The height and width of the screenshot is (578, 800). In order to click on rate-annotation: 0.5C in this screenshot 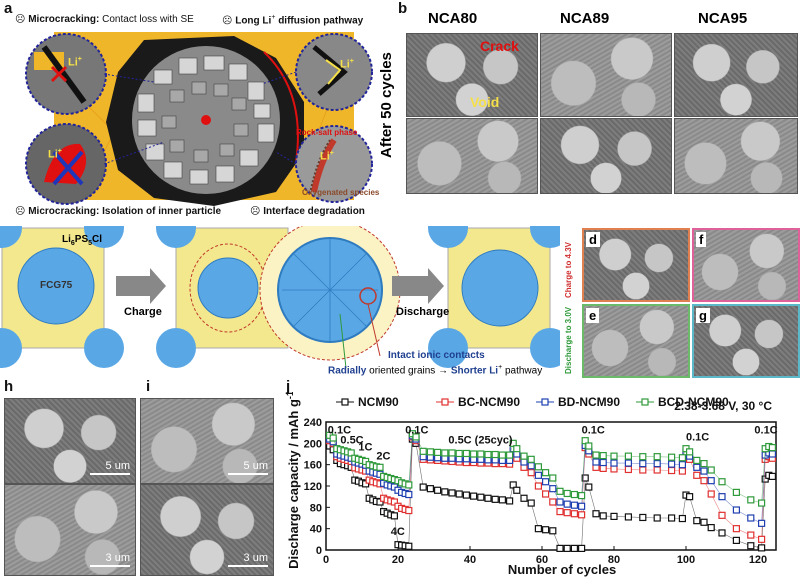, I will do `click(351, 440)`.